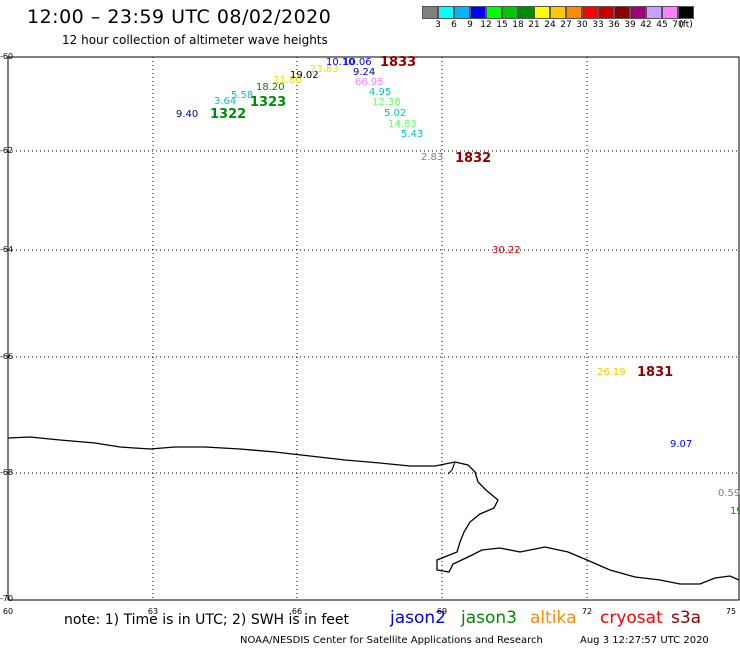 The width and height of the screenshot is (740, 650). I want to click on satellite-name: s3a, so click(686, 618).